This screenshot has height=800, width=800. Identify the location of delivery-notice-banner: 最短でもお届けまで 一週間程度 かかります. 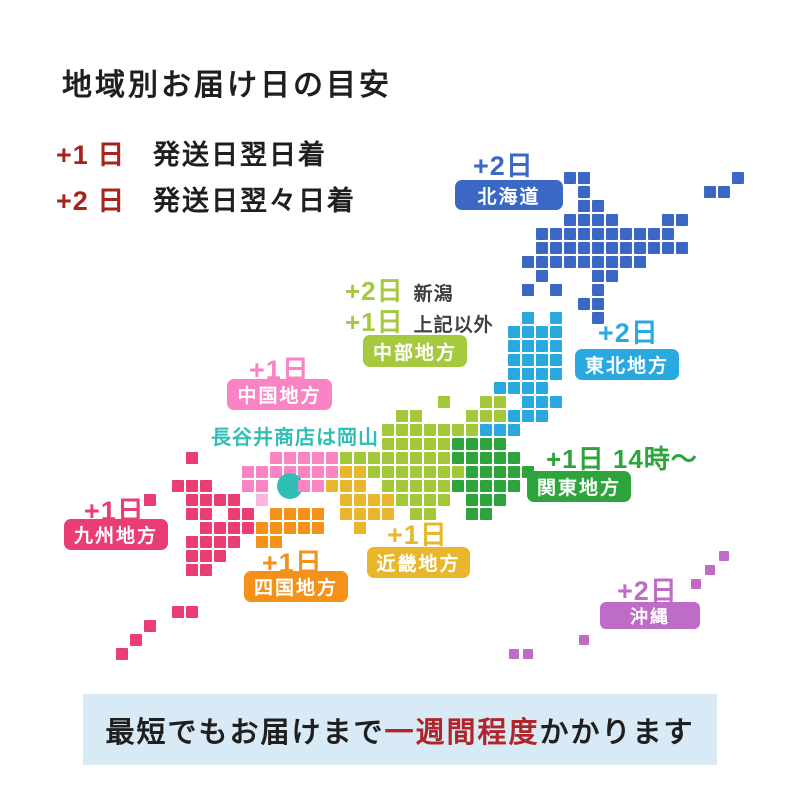
(400, 729).